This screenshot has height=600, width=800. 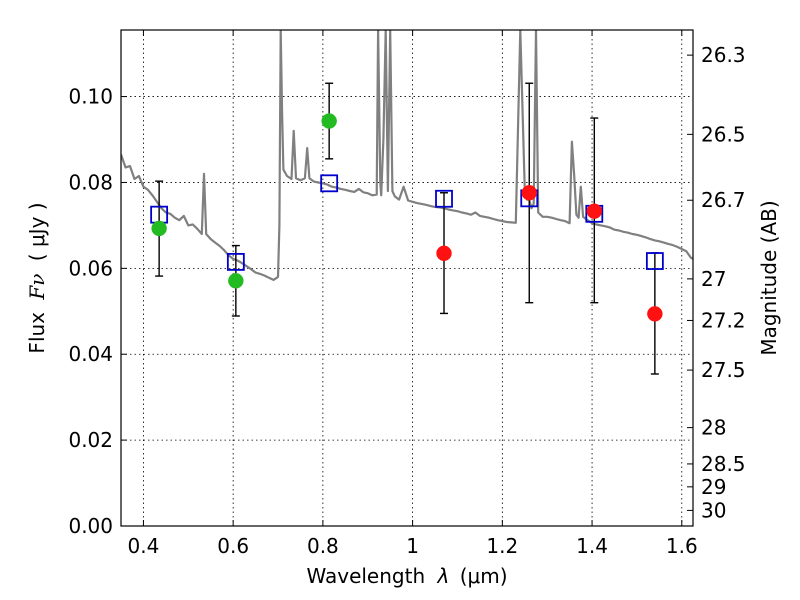 What do you see at coordinates (90, 268) in the screenshot?
I see `y-tick-label: 0.06` at bounding box center [90, 268].